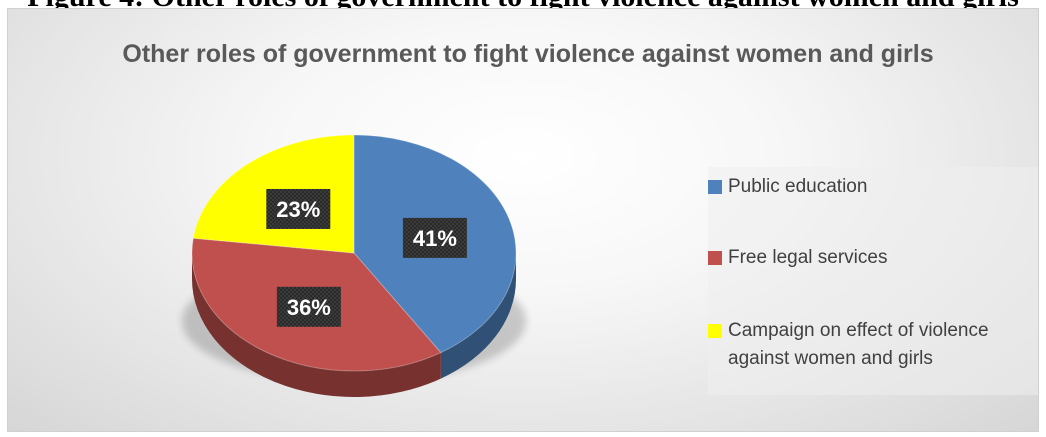  What do you see at coordinates (808, 257) in the screenshot?
I see `legend-label-free-legal-services: Free legal services` at bounding box center [808, 257].